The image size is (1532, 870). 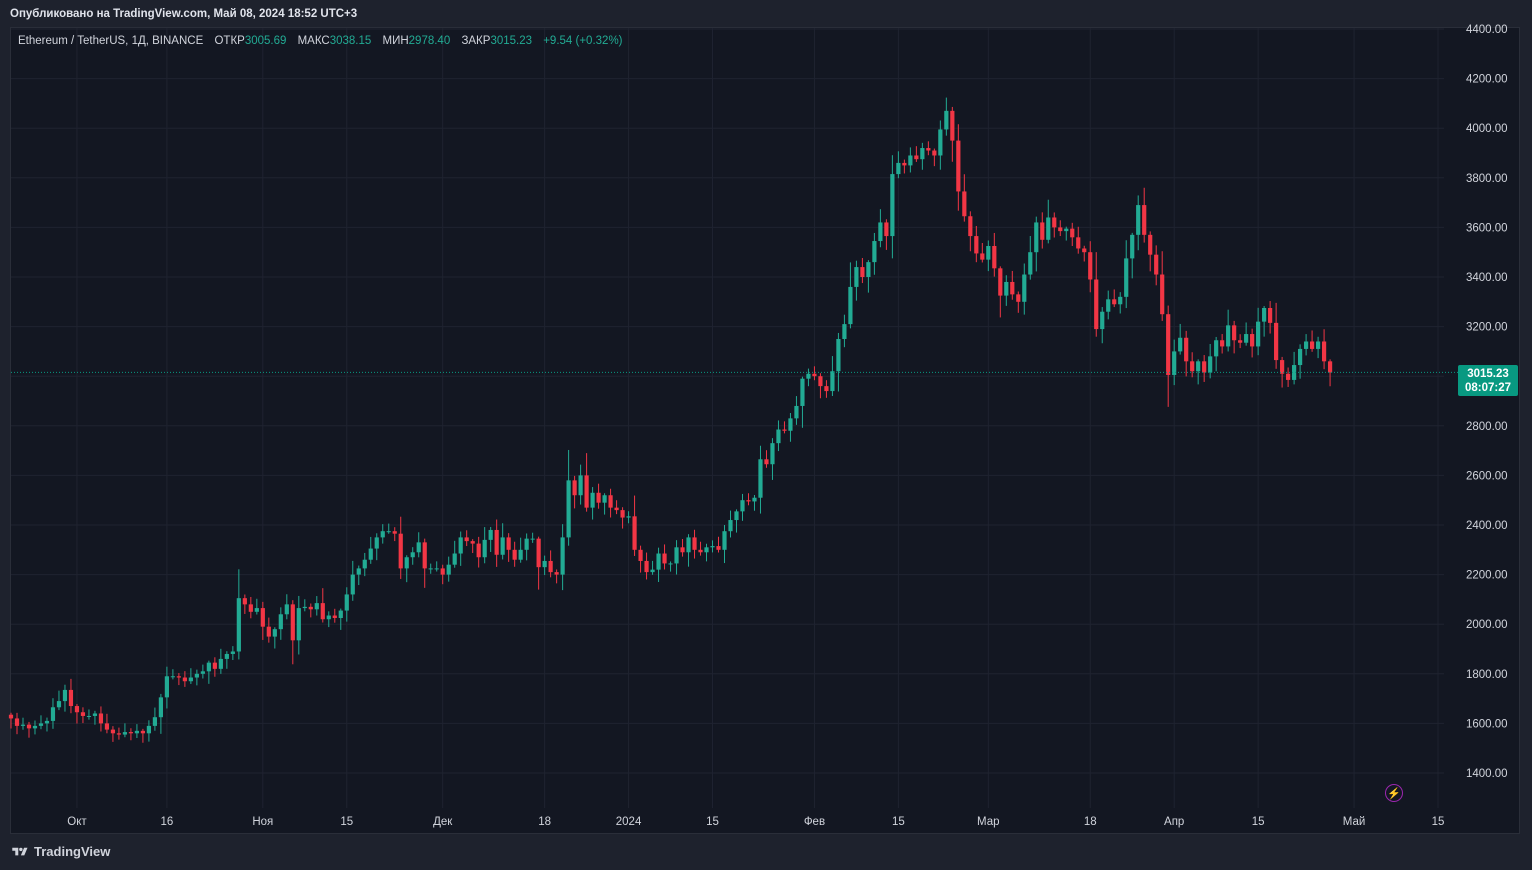 I want to click on x-tick-label: Мар, so click(x=988, y=822).